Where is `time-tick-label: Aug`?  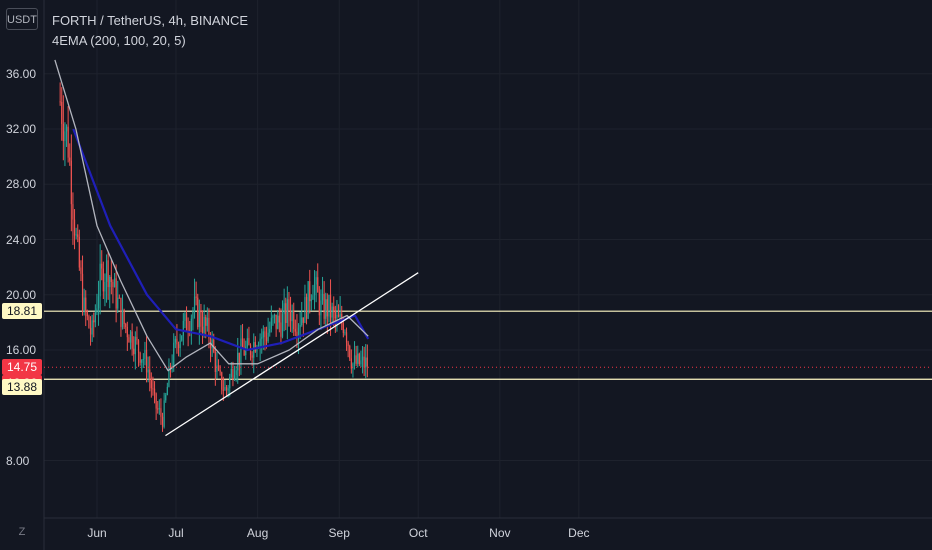 time-tick-label: Aug is located at coordinates (257, 533).